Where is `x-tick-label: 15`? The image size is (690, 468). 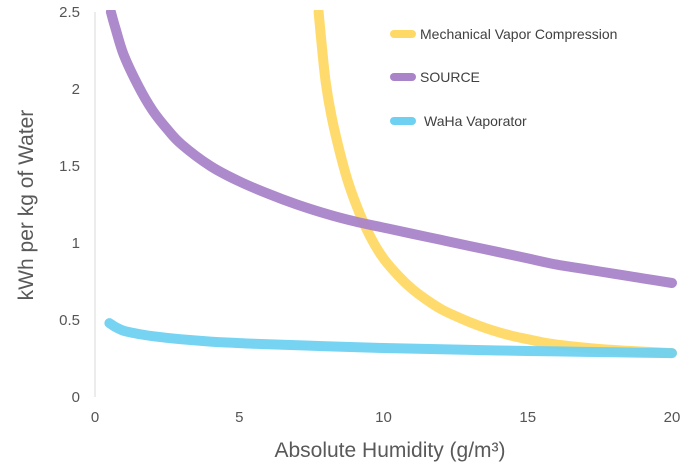
x-tick-label: 15 is located at coordinates (527, 417).